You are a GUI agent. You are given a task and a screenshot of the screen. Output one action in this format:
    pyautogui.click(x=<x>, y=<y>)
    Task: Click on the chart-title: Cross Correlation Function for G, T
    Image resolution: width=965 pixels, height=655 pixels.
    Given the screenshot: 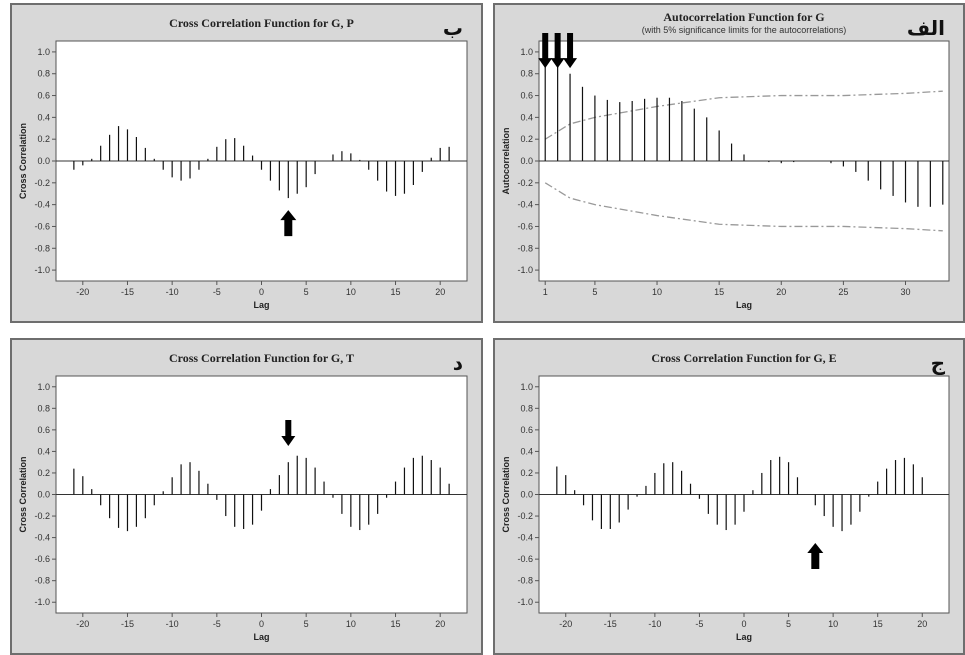 What is the action you would take?
    pyautogui.click(x=261, y=358)
    